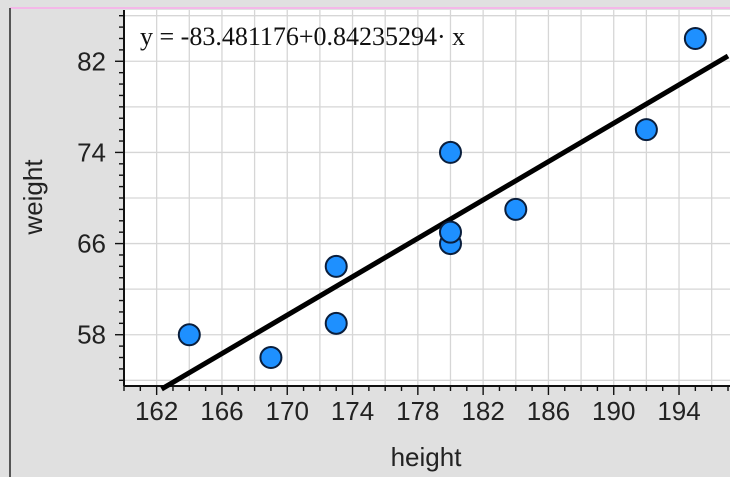 This screenshot has height=477, width=730. What do you see at coordinates (302, 36) in the screenshot?
I see `regression-equation: y = -83.481176+0.84235294· x` at bounding box center [302, 36].